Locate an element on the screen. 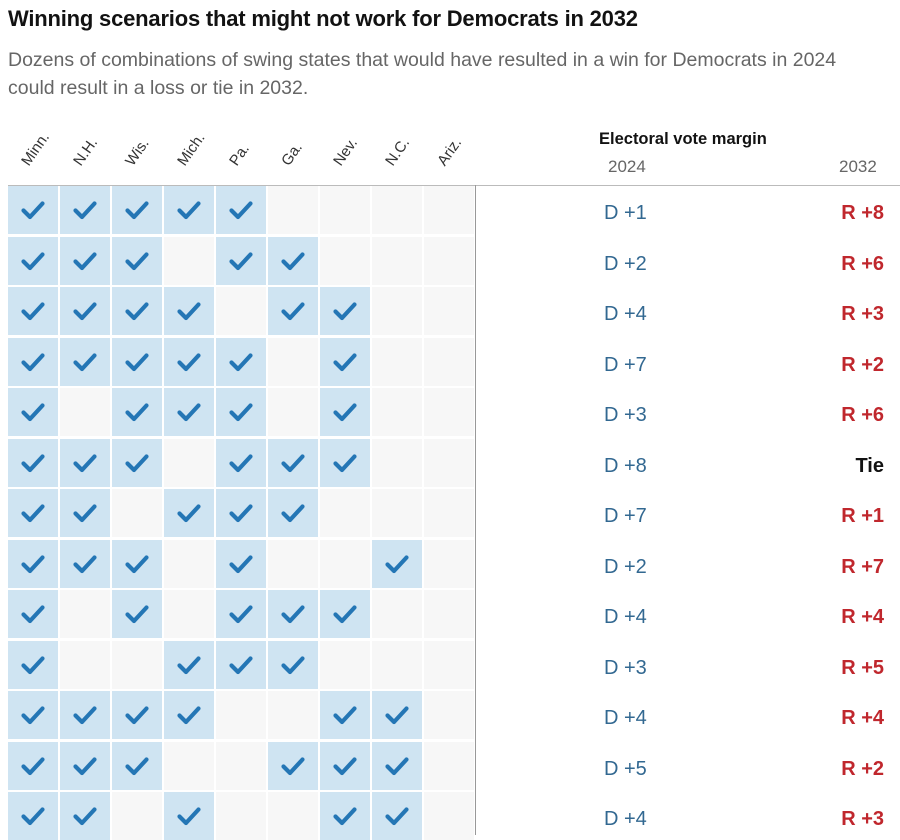 The width and height of the screenshot is (900, 840). state-label-nc: N.C. is located at coordinates (398, 151).